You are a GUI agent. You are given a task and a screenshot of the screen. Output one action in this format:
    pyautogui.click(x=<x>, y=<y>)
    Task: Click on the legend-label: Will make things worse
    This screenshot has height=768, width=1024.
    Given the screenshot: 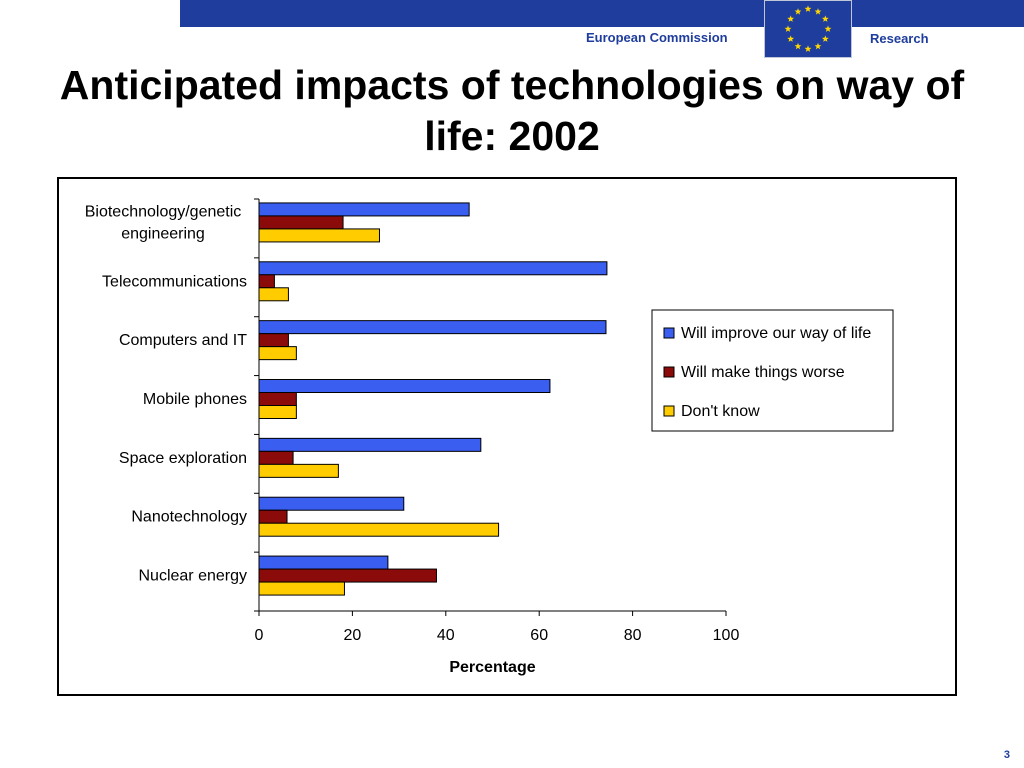 What is the action you would take?
    pyautogui.click(x=763, y=372)
    